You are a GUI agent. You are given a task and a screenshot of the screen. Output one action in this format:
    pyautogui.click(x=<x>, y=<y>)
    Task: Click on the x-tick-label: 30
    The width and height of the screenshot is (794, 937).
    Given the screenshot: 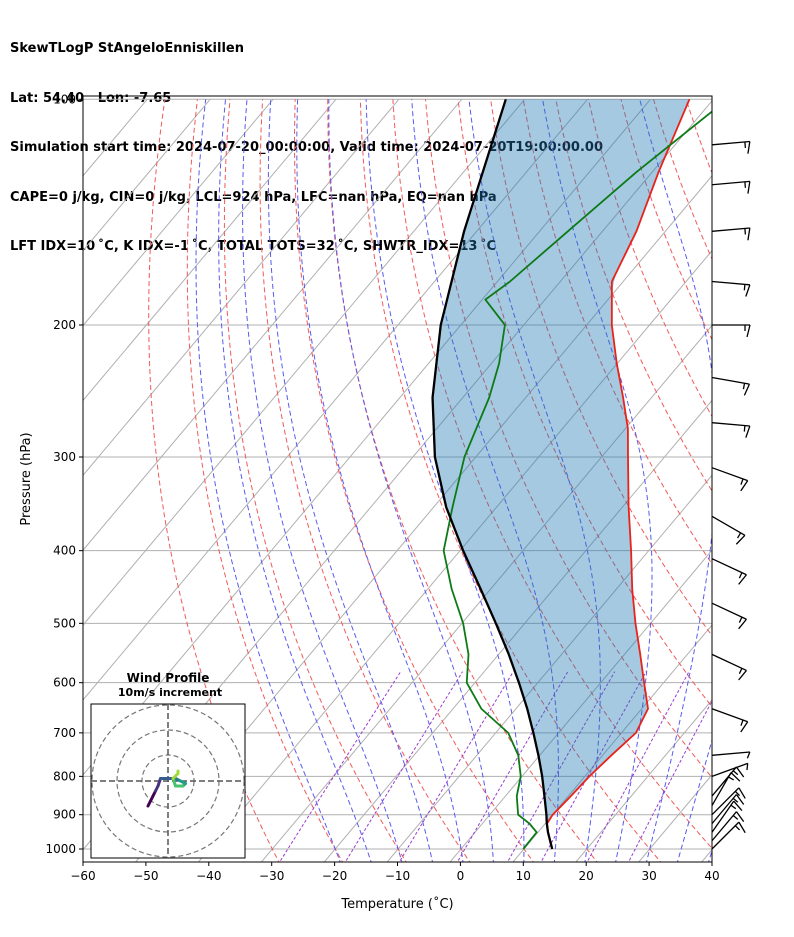 What is the action you would take?
    pyautogui.click(x=648, y=876)
    